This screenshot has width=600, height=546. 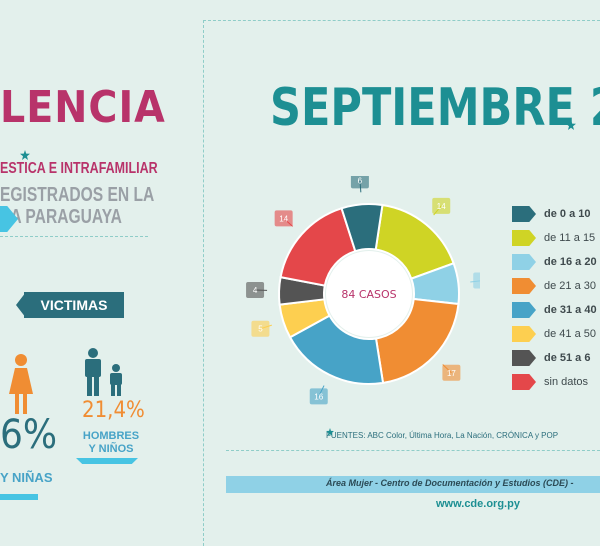 What do you see at coordinates (83, 107) in the screenshot?
I see `left-title: LENCIA` at bounding box center [83, 107].